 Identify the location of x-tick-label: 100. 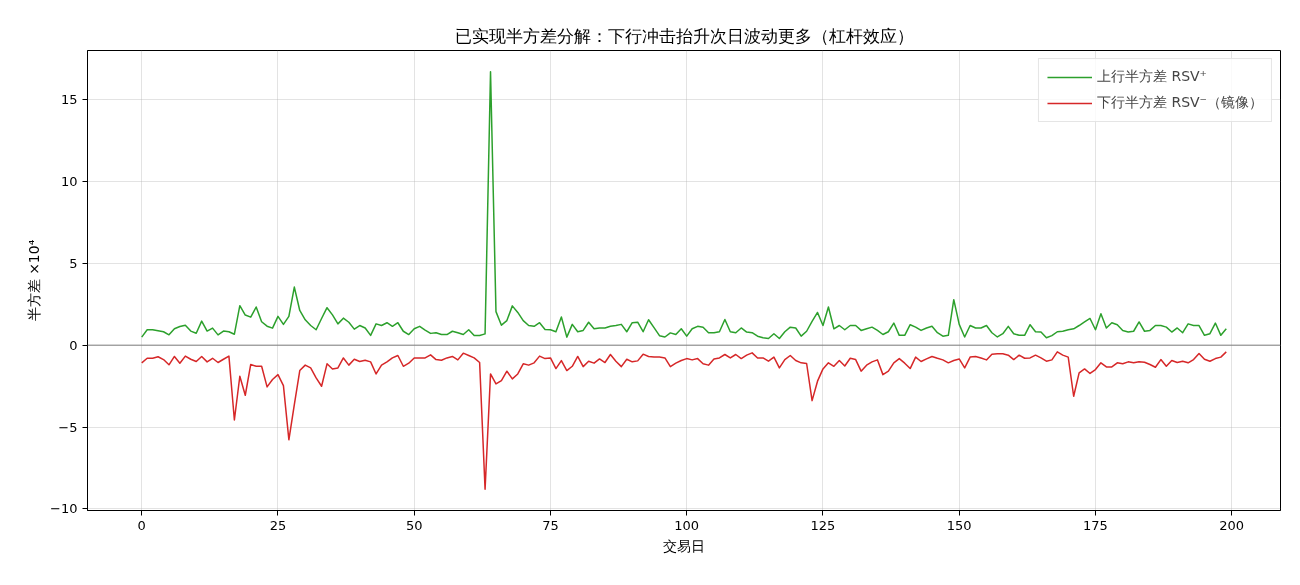
(687, 525).